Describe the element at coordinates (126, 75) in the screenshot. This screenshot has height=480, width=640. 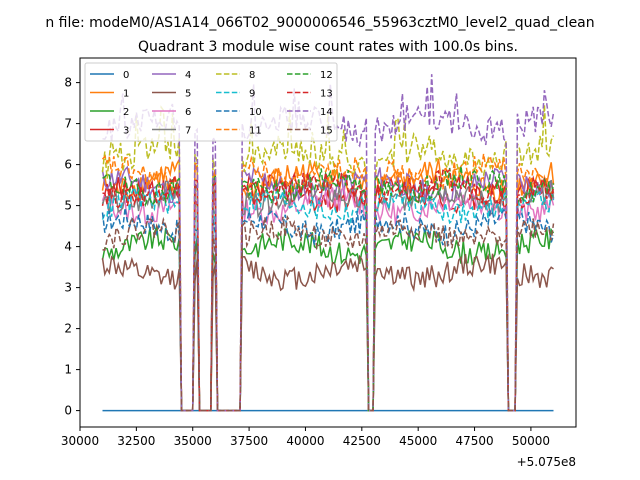
I see `legend-label: 0` at that location.